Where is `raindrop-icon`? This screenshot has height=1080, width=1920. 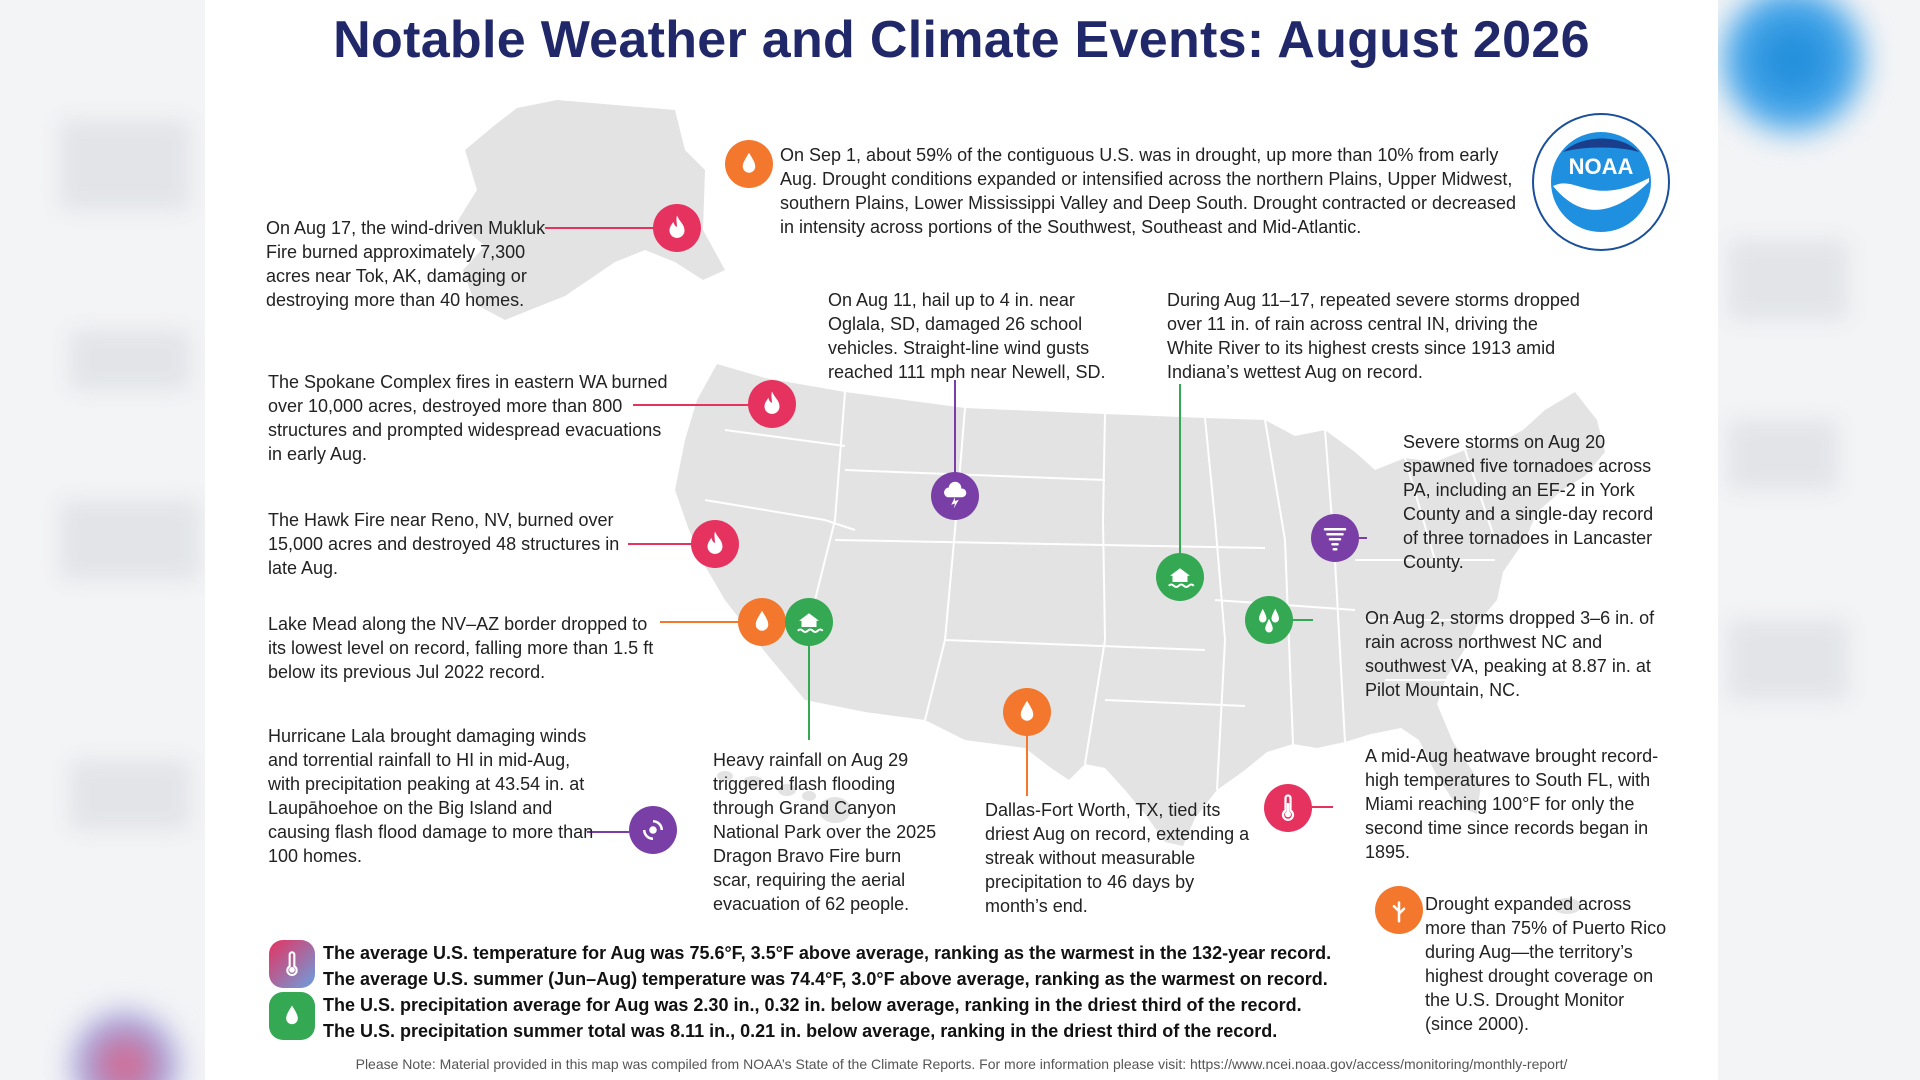 raindrop-icon is located at coordinates (292, 1016).